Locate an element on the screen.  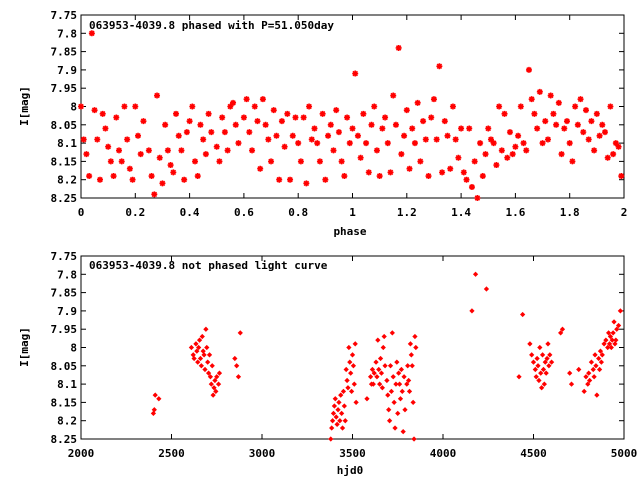
phased-x-tick-label: 0 is located at coordinates (81, 212).